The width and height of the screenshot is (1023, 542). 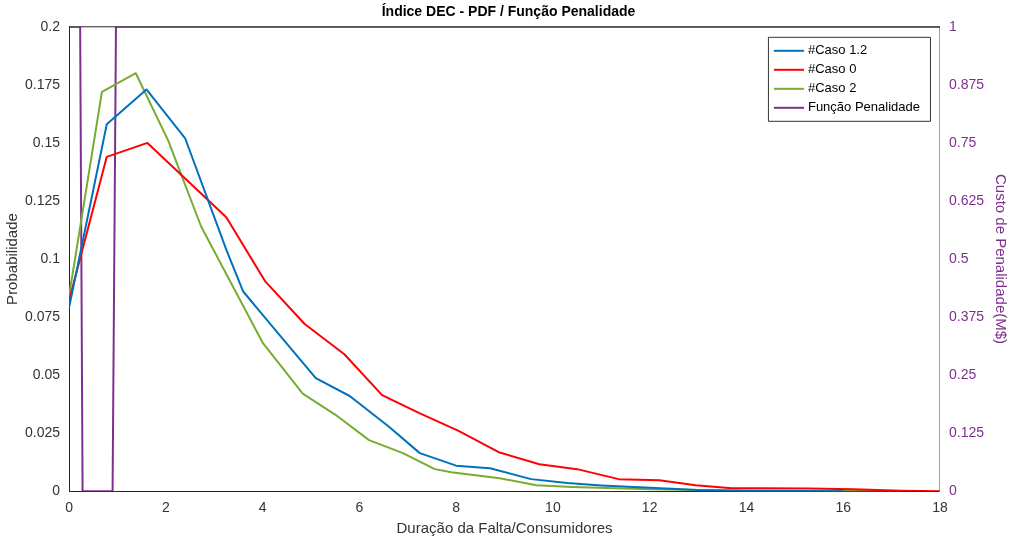 I want to click on x-tick-label: 16, so click(x=843, y=507).